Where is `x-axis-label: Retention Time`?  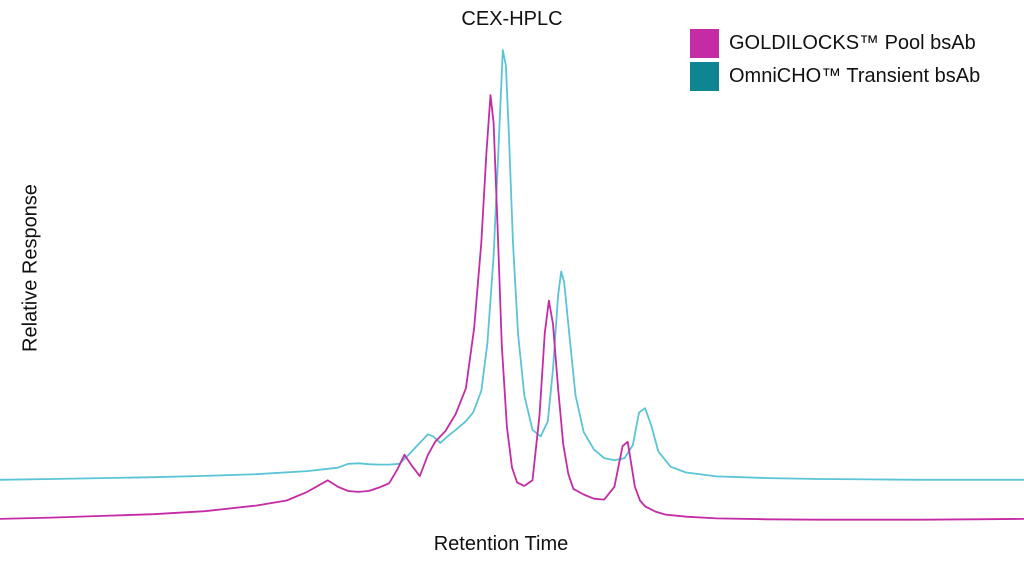 x-axis-label: Retention Time is located at coordinates (501, 544).